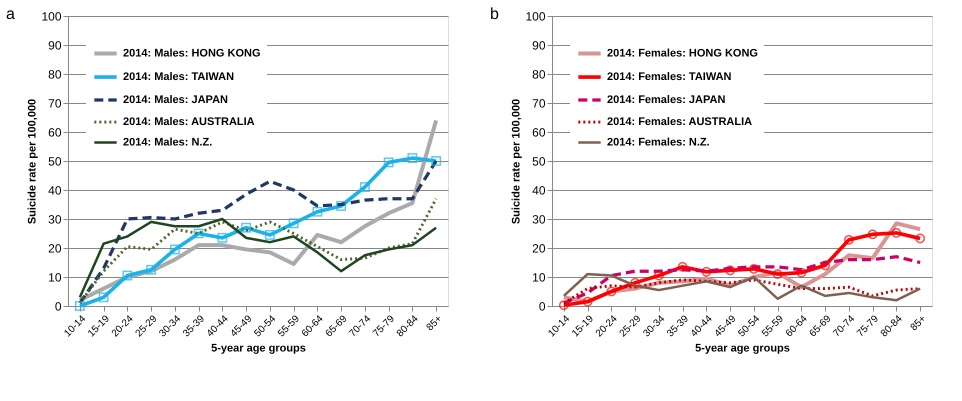  Describe the element at coordinates (192, 54) in the screenshot. I see `legend-label: 2014: Males: HONG KONG` at that location.